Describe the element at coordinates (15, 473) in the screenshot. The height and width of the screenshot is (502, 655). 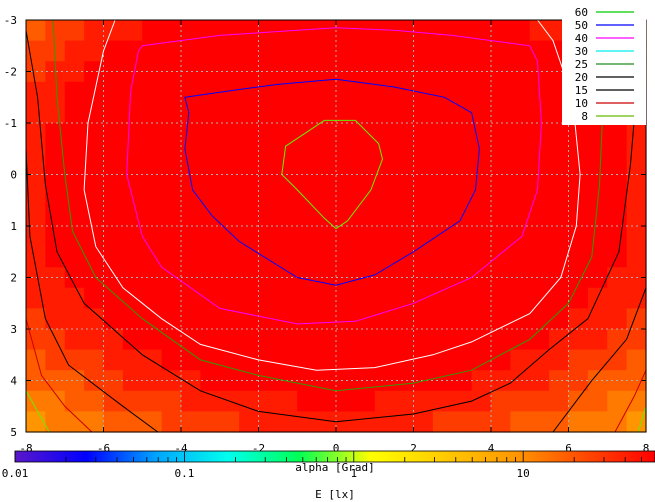
I see `colorbar-tick-label: 0.01` at that location.